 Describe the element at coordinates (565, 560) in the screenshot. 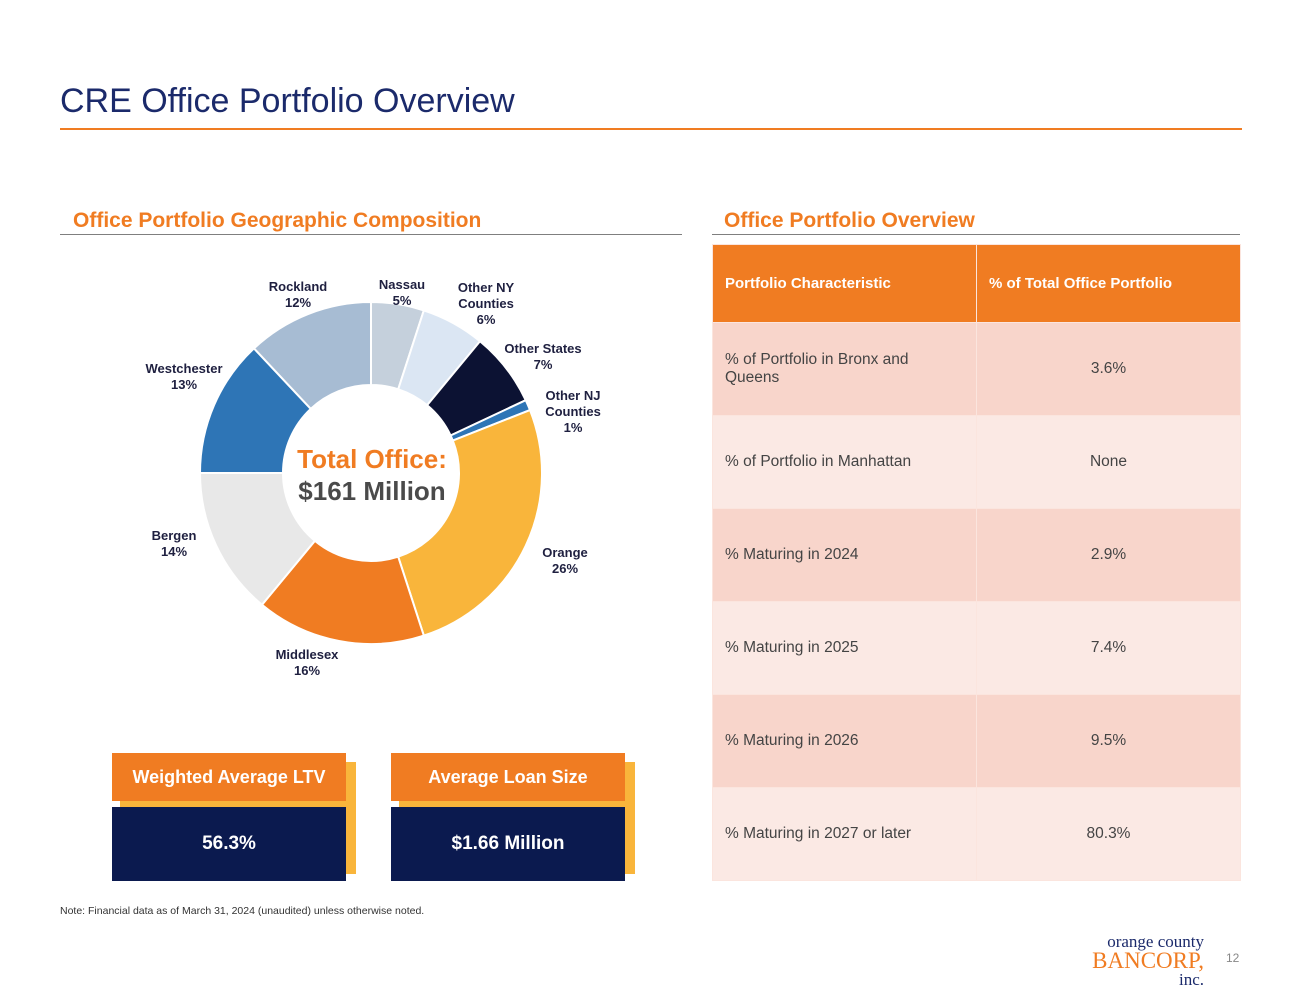

I see `donut-label-orange: Orange 26%` at that location.